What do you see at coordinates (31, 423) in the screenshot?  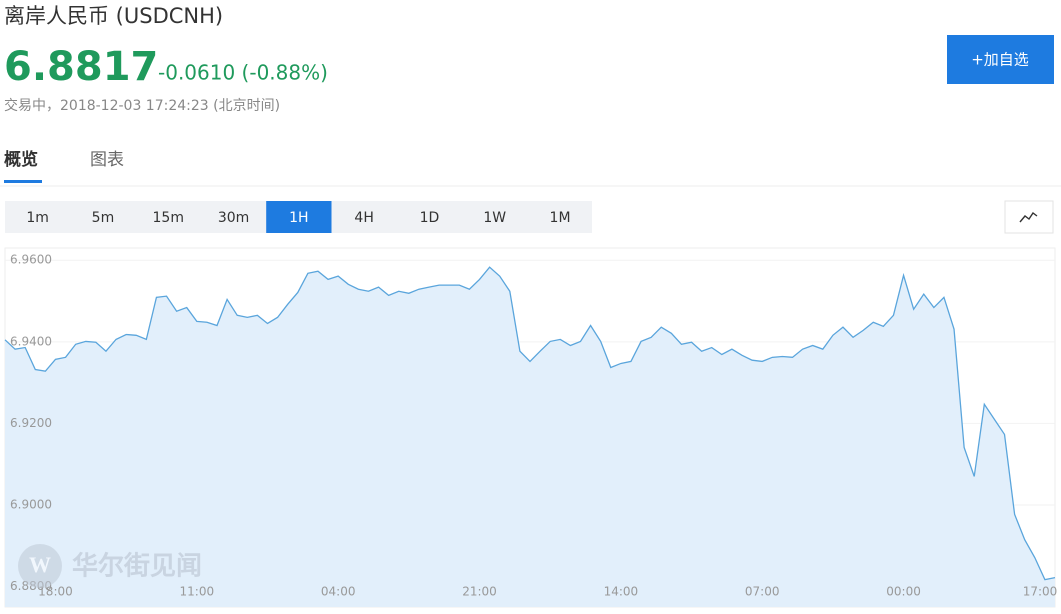 I see `y-tick-label: 6.9200` at bounding box center [31, 423].